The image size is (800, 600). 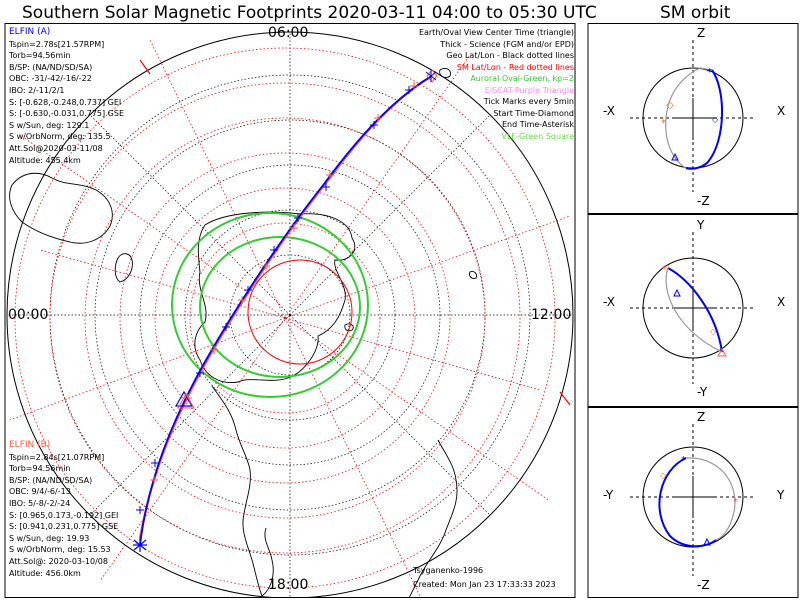 I want to click on legend-entry: Thick - Science (FGM and/or EPD), so click(x=507, y=44).